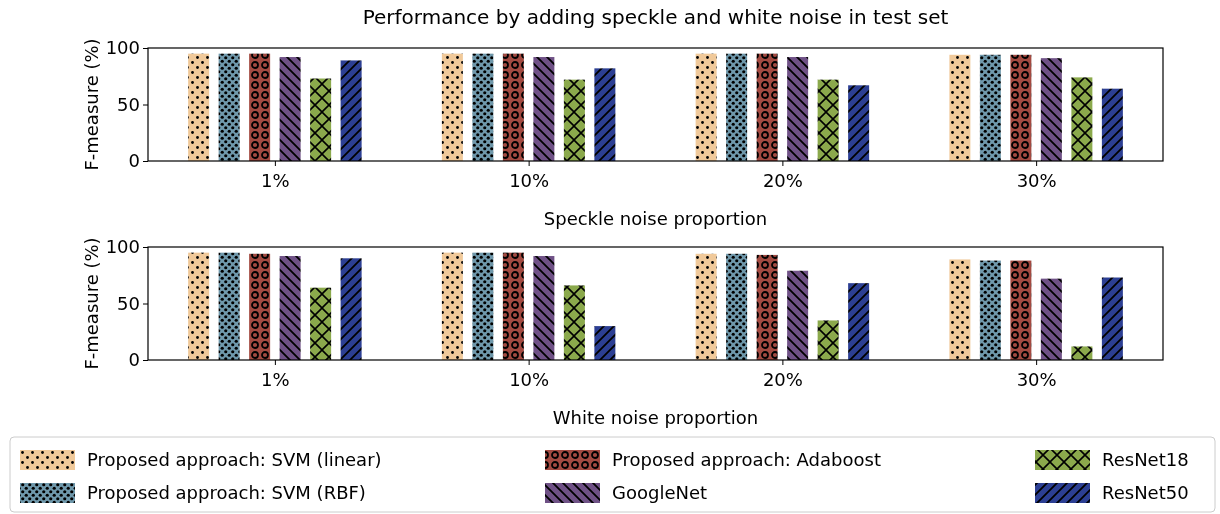 This screenshot has width=1220, height=514. What do you see at coordinates (1145, 459) in the screenshot?
I see `legend-label: ResNet18` at bounding box center [1145, 459].